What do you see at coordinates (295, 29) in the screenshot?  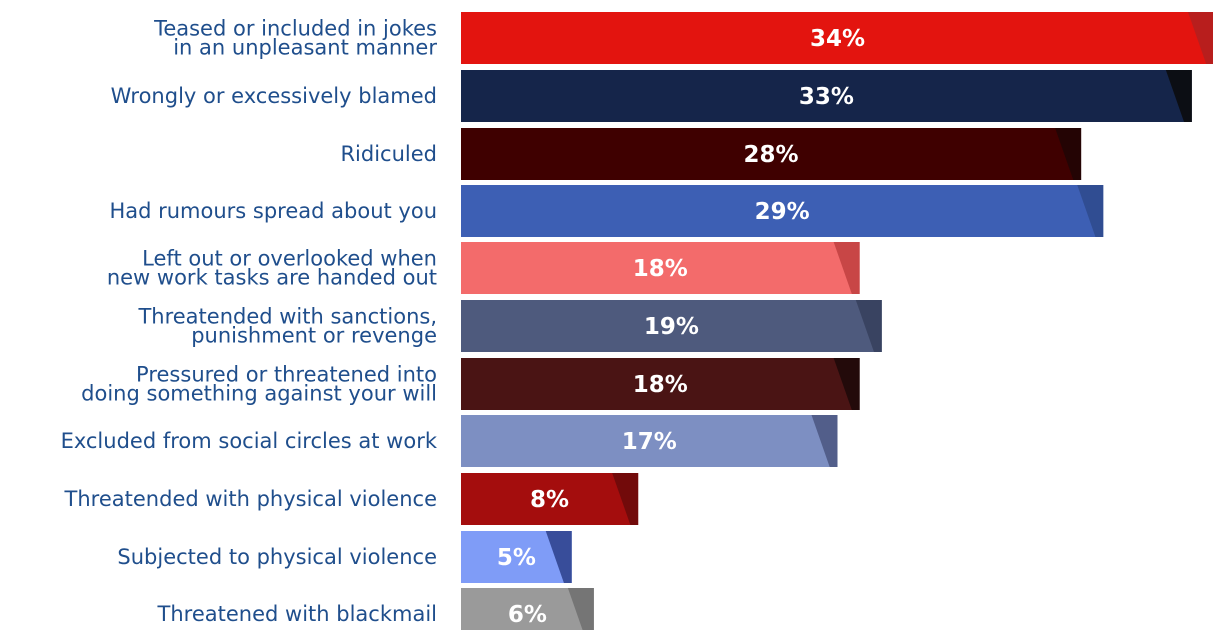 I see `category-label: Teased or included in jokes` at bounding box center [295, 29].